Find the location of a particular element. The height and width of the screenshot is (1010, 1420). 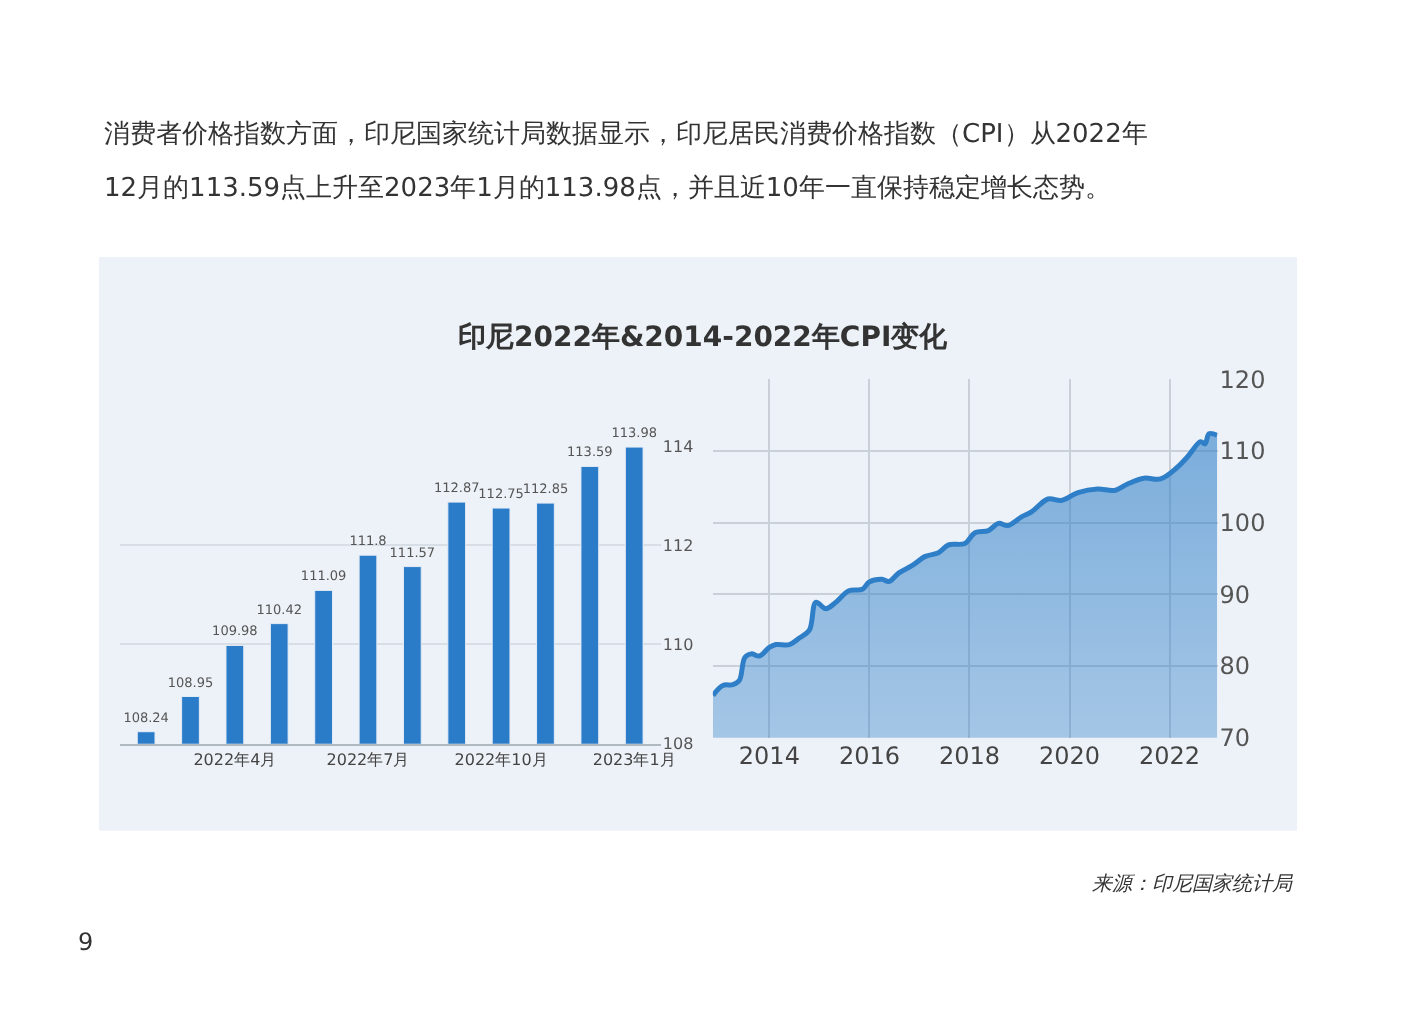

x-tick-label: 2014 is located at coordinates (769, 755).